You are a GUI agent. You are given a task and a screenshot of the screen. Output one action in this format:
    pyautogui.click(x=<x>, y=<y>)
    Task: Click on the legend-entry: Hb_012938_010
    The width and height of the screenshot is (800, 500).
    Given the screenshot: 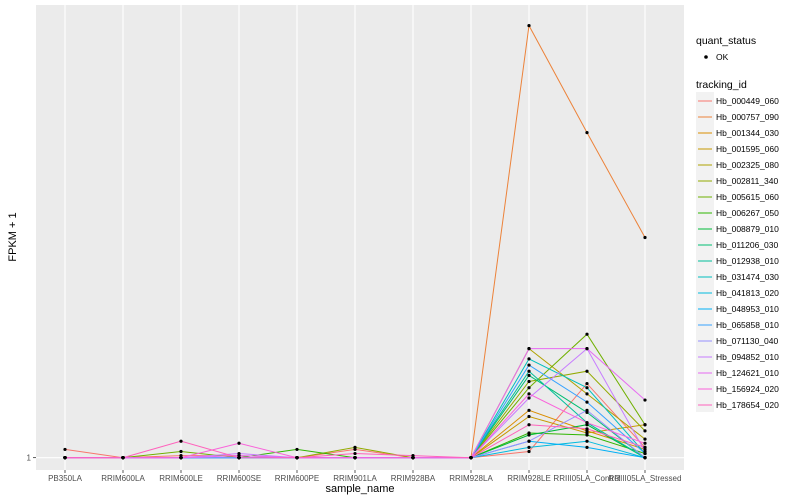 What is the action you would take?
    pyautogui.click(x=737, y=260)
    